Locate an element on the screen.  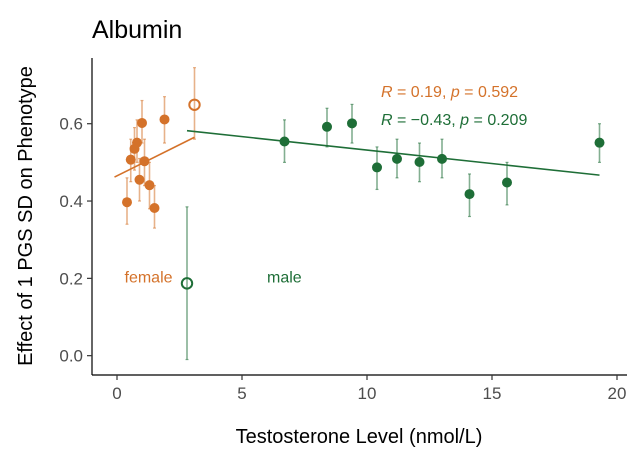
y-tick-label: 0.0 is located at coordinates (71, 356).